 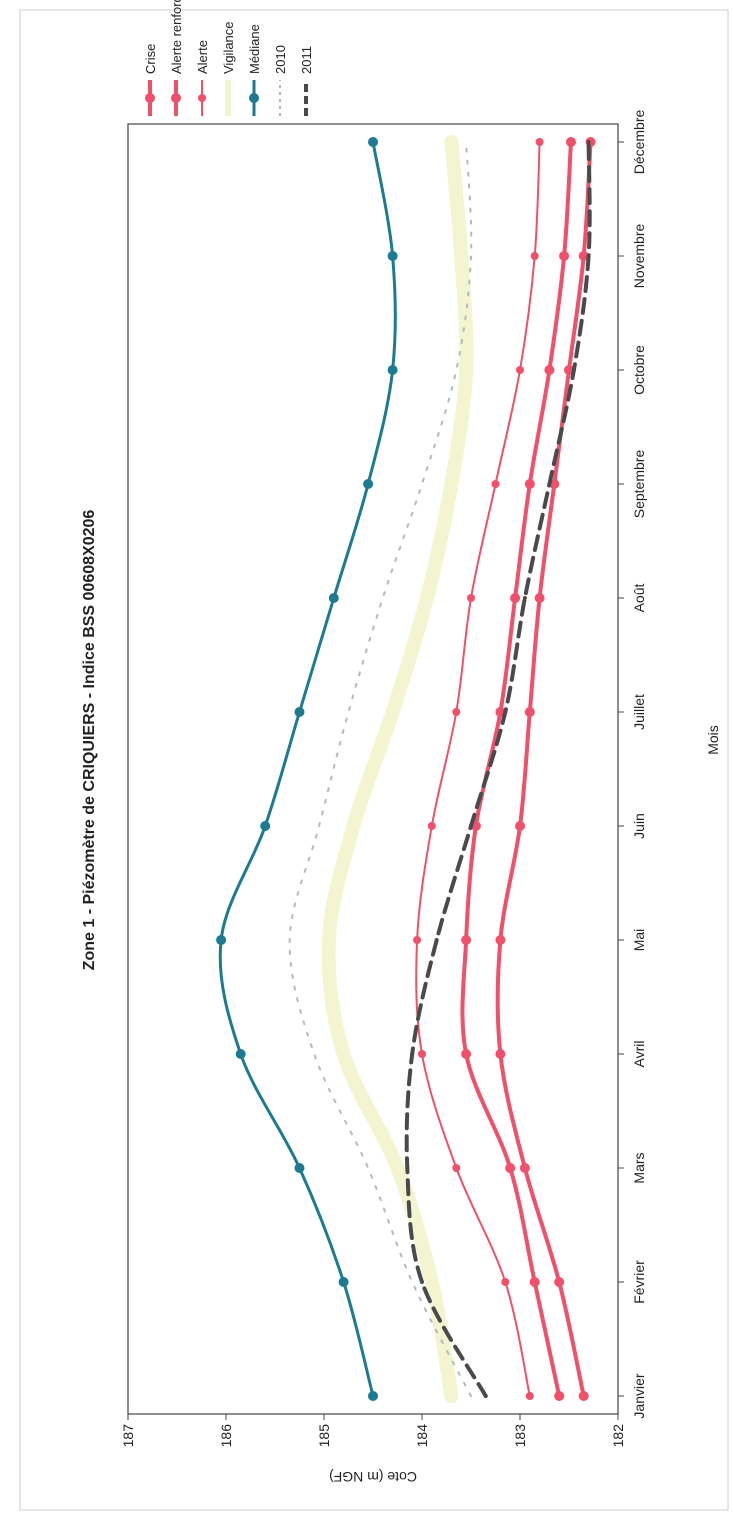 What do you see at coordinates (150, 59) in the screenshot?
I see `legend-label-crise: Crise` at bounding box center [150, 59].